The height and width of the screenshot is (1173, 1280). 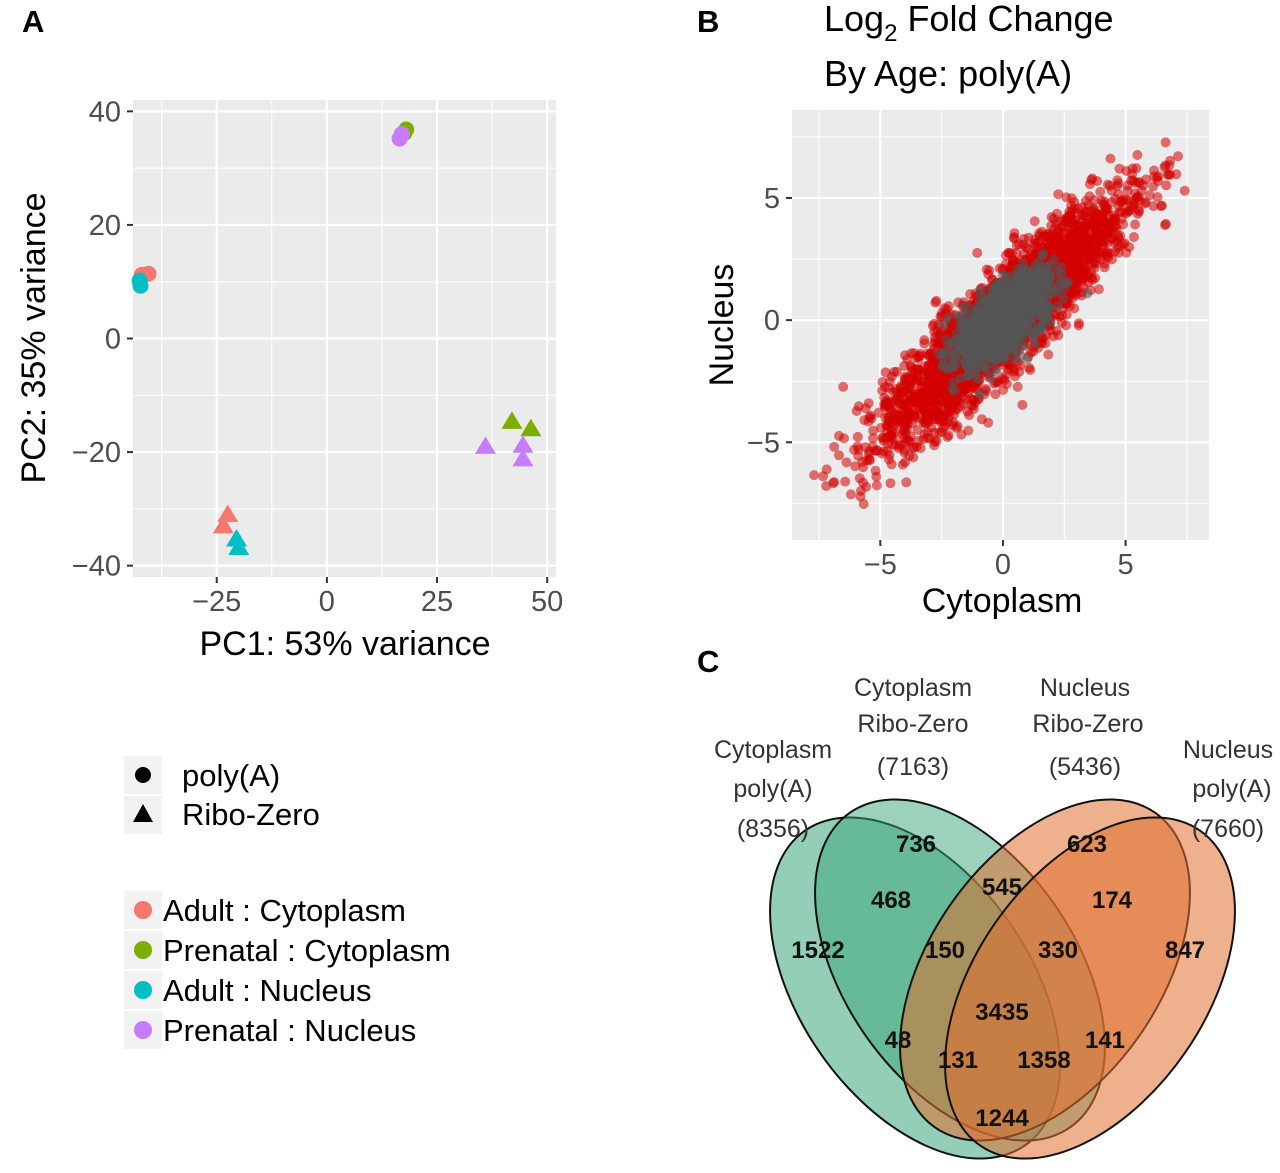 What do you see at coordinates (773, 750) in the screenshot?
I see `venn-set-label: Cytoplasm` at bounding box center [773, 750].